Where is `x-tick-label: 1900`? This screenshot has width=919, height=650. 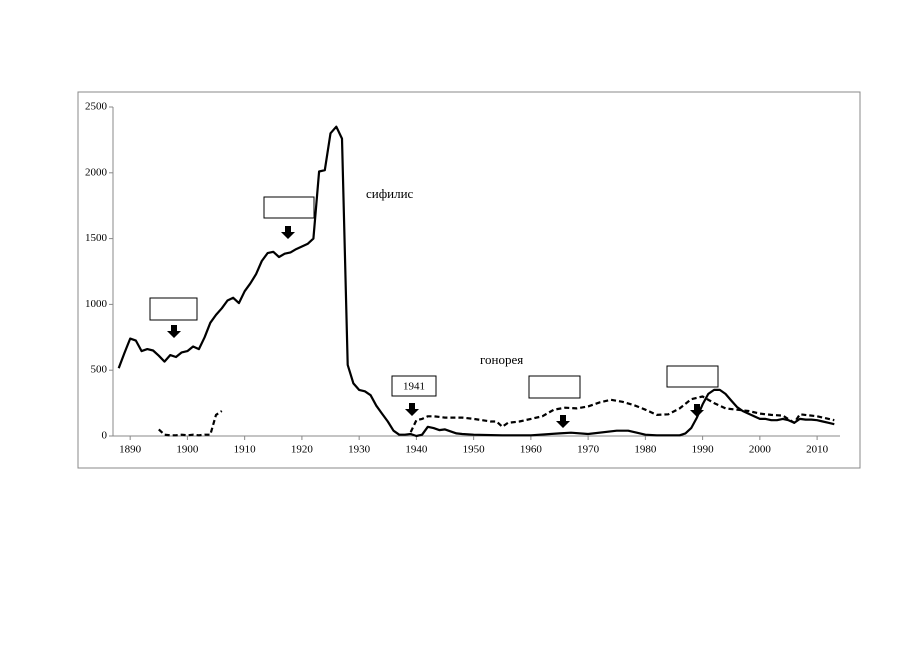
x-tick-label: 1900 is located at coordinates (187, 450).